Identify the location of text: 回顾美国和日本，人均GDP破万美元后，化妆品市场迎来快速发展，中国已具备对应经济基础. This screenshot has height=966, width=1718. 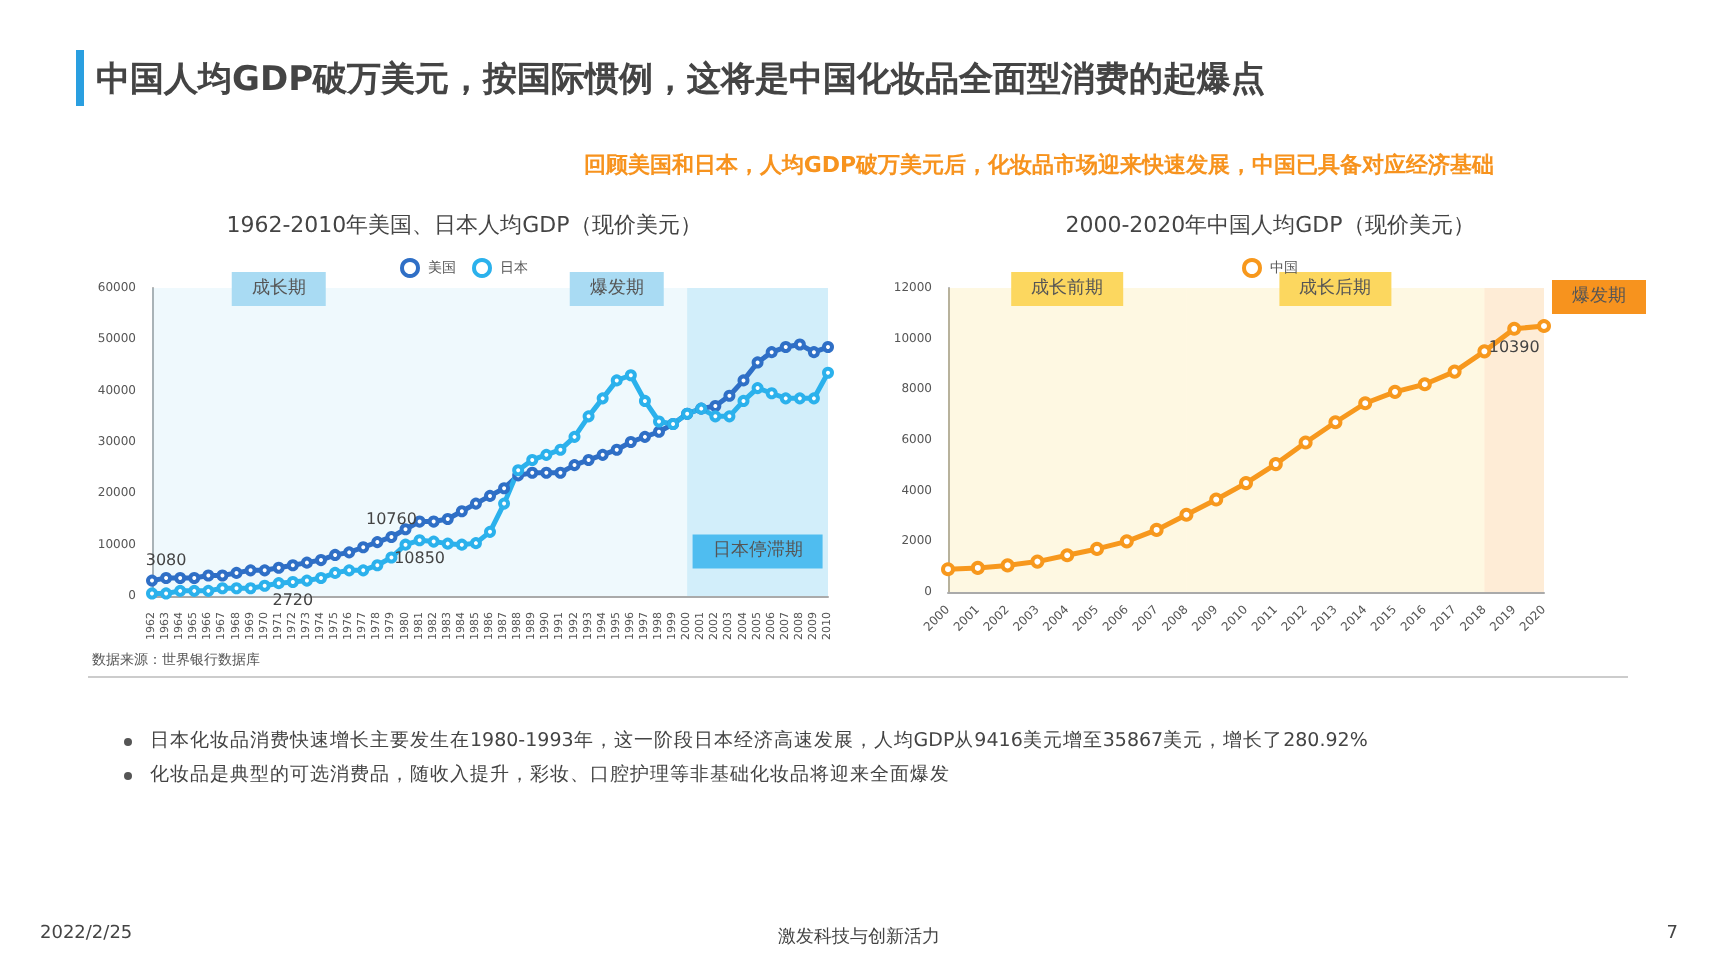
(1039, 165).